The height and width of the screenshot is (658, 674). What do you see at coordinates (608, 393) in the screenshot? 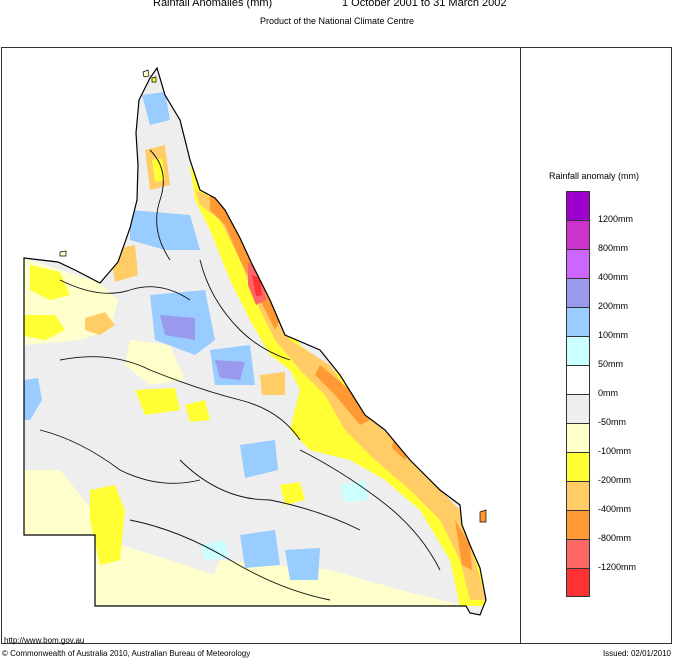
I see `legend-tick-label: 0mm` at bounding box center [608, 393].